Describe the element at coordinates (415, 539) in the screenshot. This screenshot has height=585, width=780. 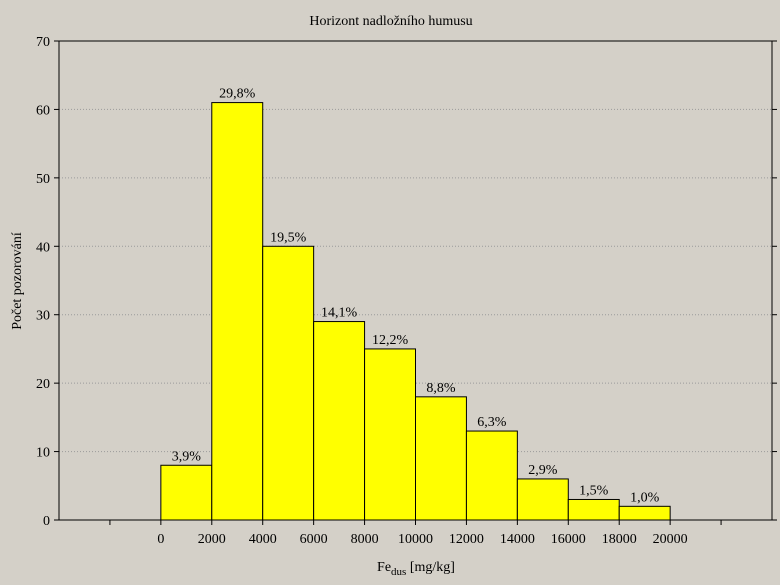
I see `x-tick-label: 10000` at that location.